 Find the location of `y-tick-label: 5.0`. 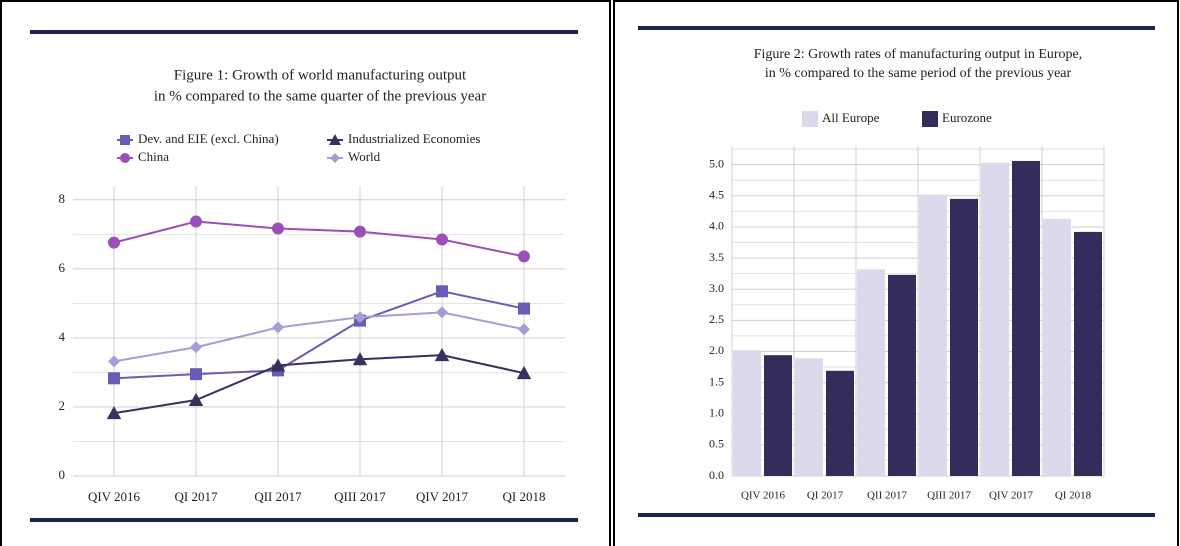

y-tick-label: 5.0 is located at coordinates (716, 163).